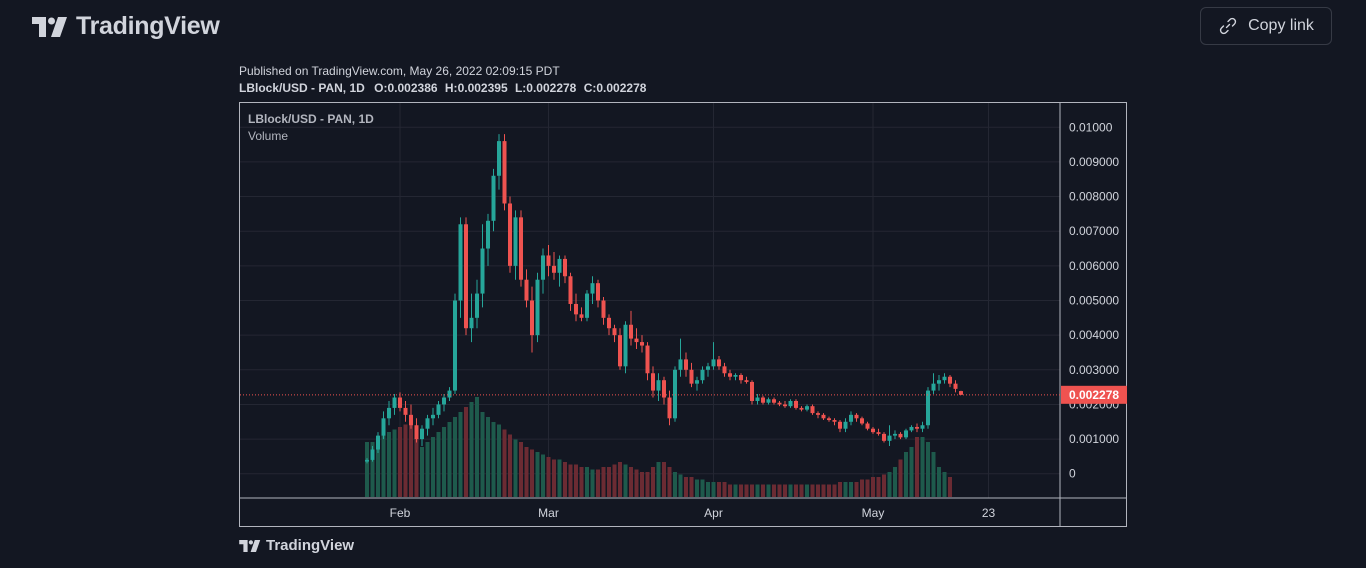 This screenshot has height=568, width=1366. Describe the element at coordinates (311, 119) in the screenshot. I see `legend-symbol: LBlock/USD - PAN, 1D` at that location.